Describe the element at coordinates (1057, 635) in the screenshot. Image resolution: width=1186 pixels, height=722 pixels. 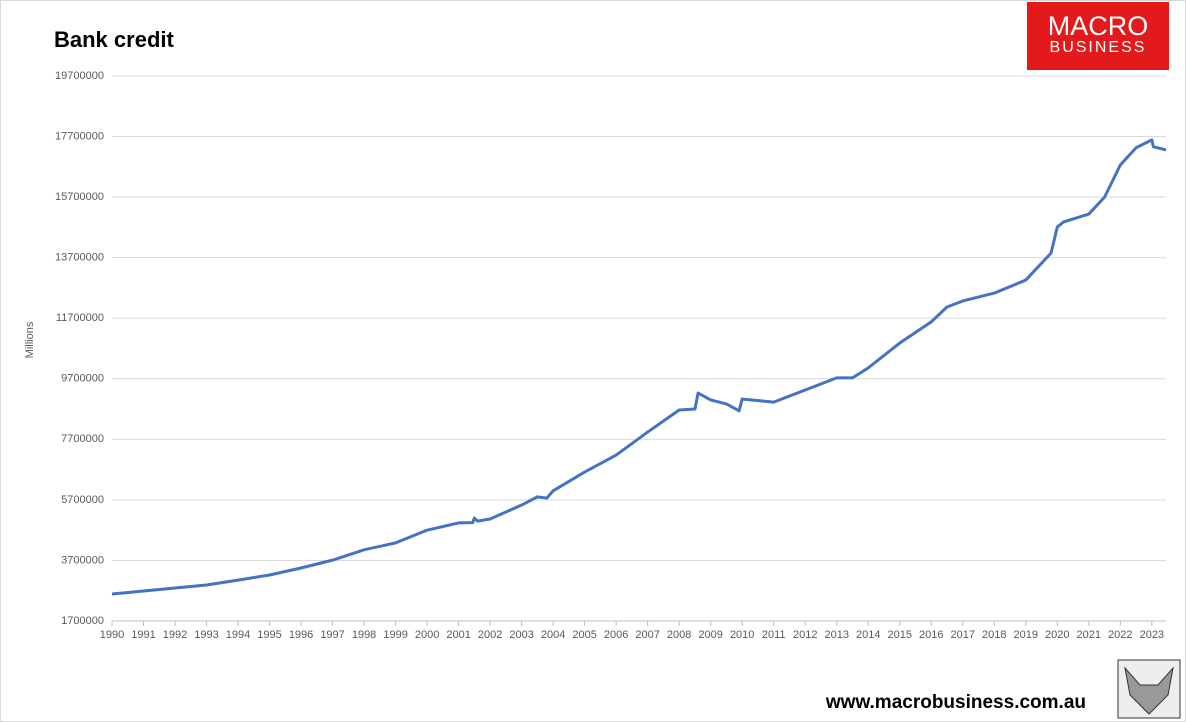
I see `x-tick-label: 2020` at that location.